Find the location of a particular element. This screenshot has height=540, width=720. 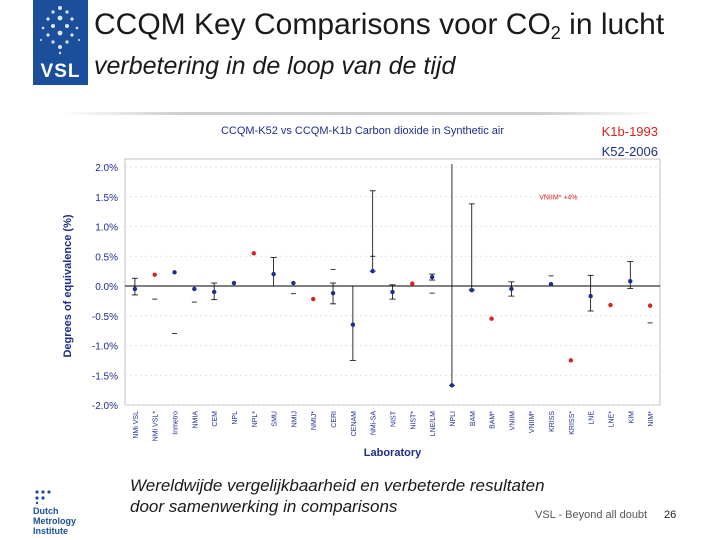

page-title: CCQM Key Comparisons voor CO2 in lucht is located at coordinates (379, 26).